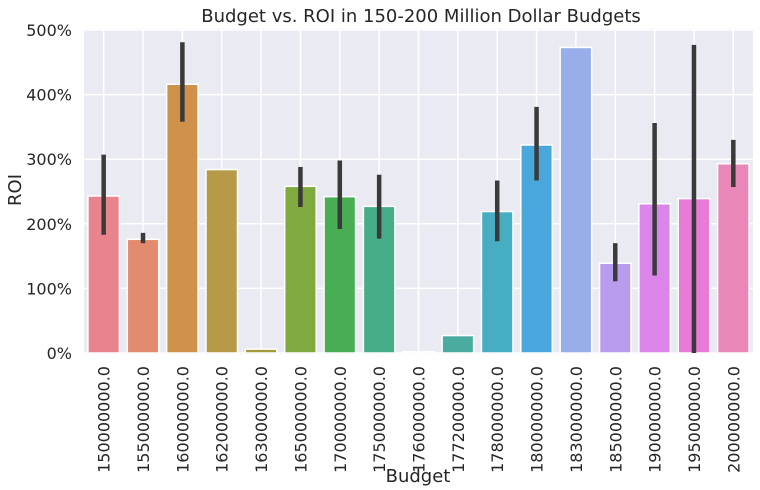  Describe the element at coordinates (49, 192) in the screenshot. I see `y-axis-ticks: 0% 100% 200% 300% 400% 500%` at that location.